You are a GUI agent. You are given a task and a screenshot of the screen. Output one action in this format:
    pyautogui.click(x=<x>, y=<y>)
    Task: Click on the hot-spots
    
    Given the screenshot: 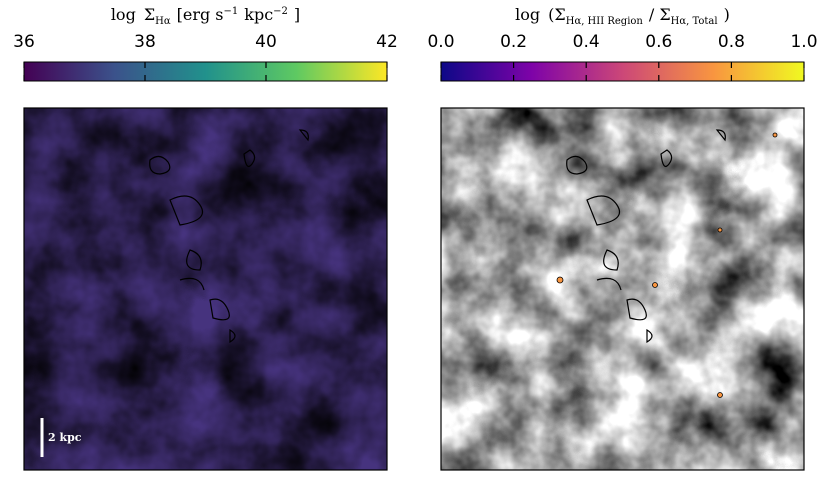 What is the action you would take?
    pyautogui.click(x=667, y=265)
    